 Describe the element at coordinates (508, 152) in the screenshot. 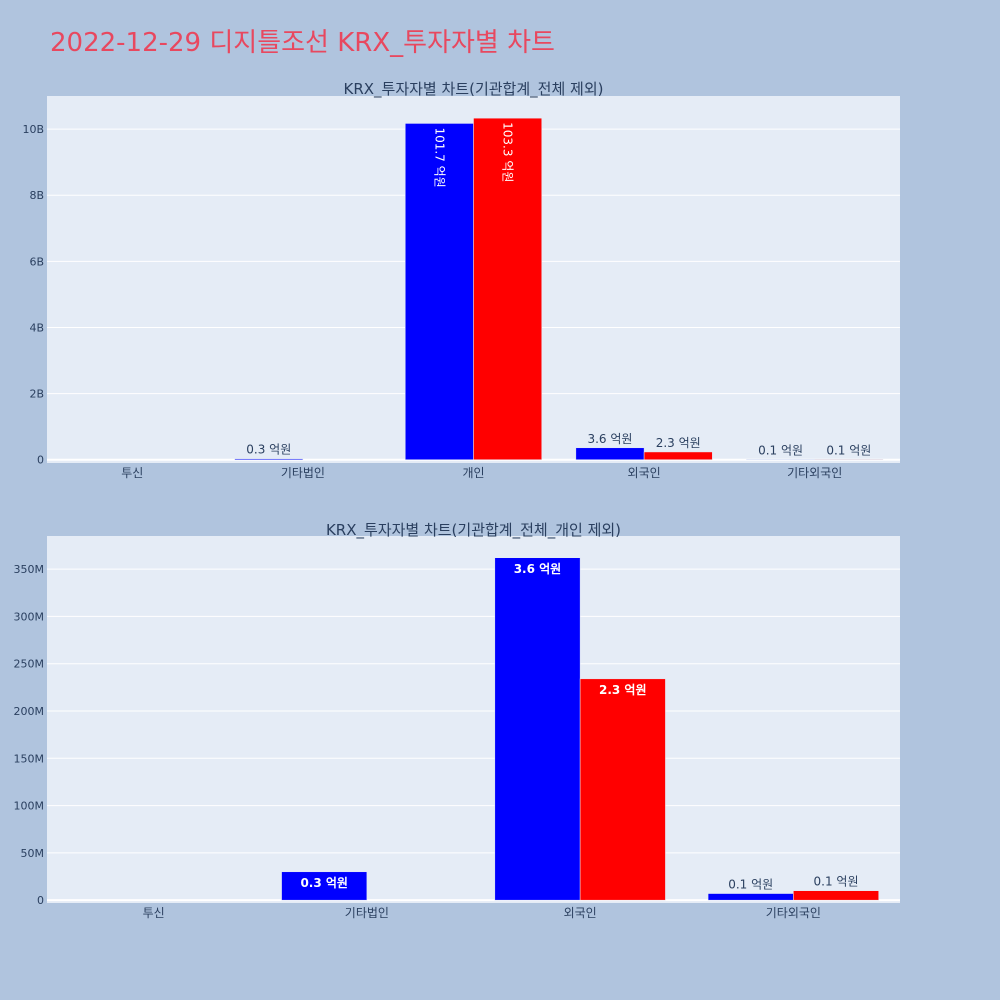

I see `bar-data-label: 103.3 억원` at that location.